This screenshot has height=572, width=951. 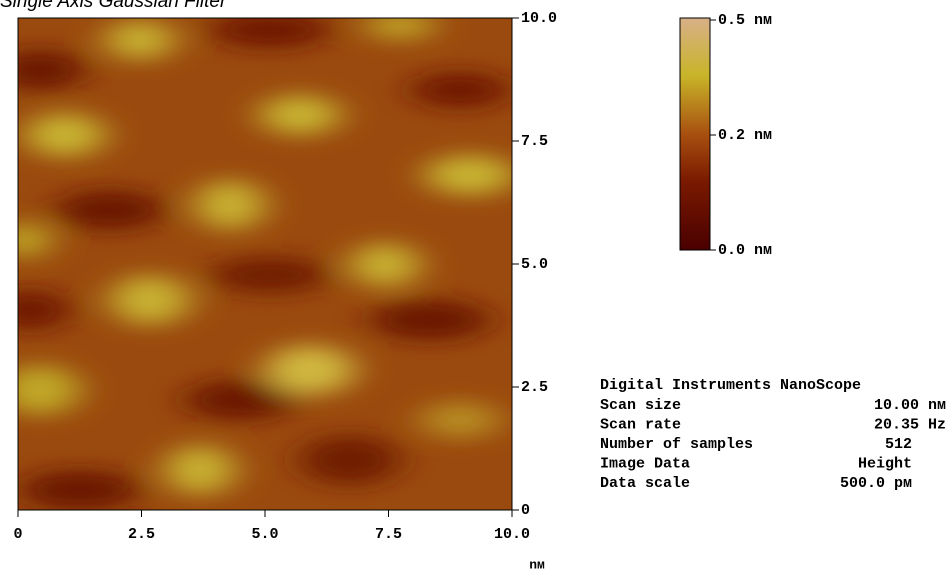 I want to click on x-tick-label: 2.5, so click(x=141, y=534).